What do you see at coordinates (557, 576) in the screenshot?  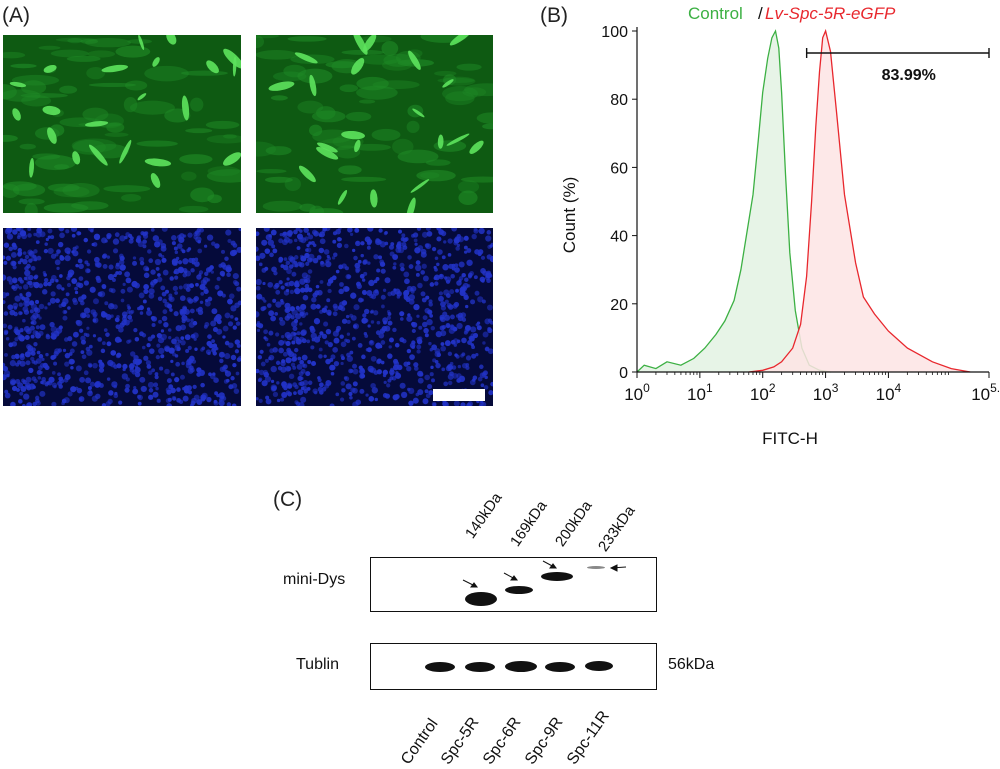 I see `band-spc-9r` at bounding box center [557, 576].